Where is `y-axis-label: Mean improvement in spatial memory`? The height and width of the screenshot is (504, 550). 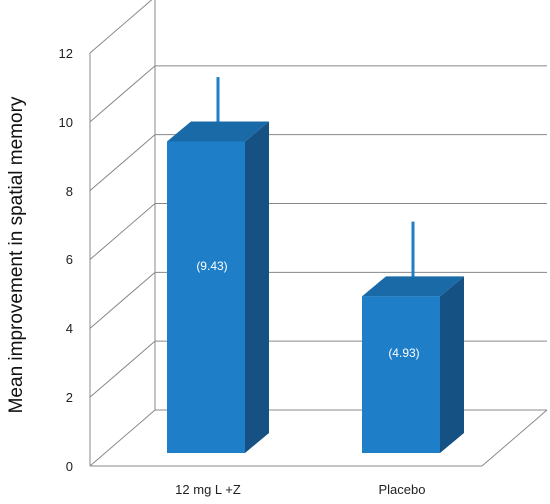
y-axis-label: Mean improvement in spatial memory is located at coordinates (16, 254).